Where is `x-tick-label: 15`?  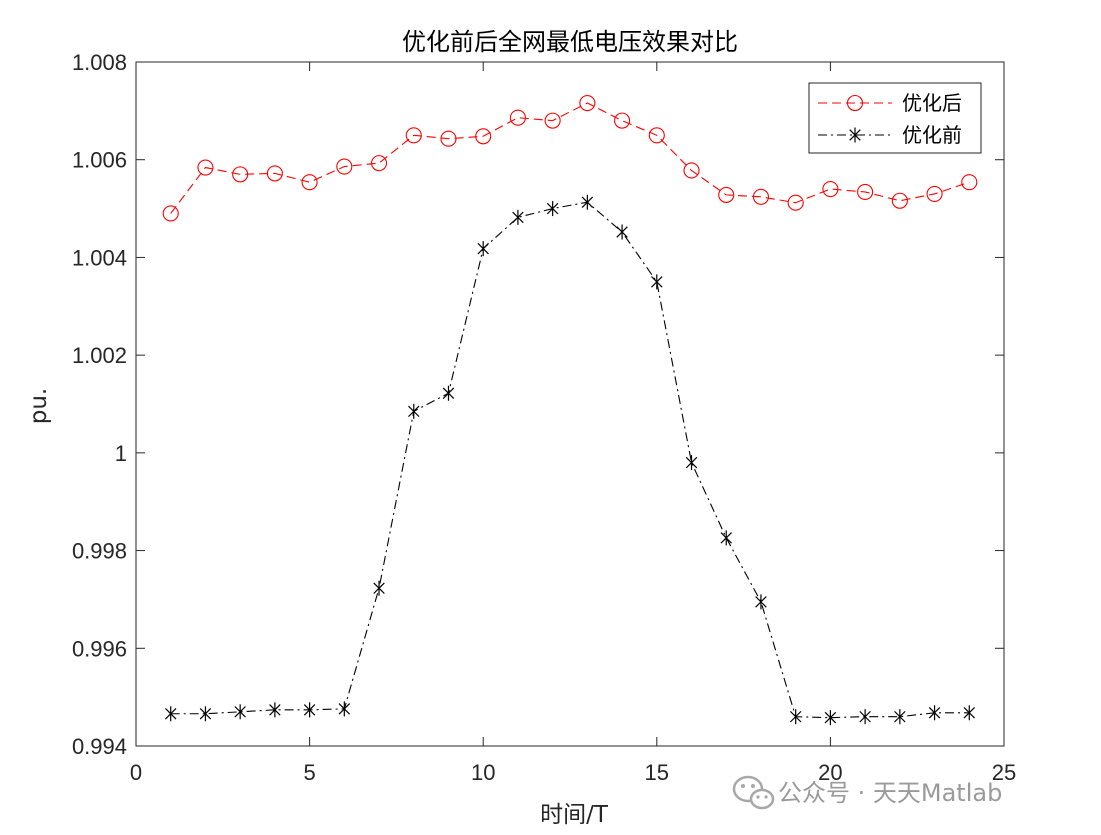
x-tick-label: 15 is located at coordinates (657, 772).